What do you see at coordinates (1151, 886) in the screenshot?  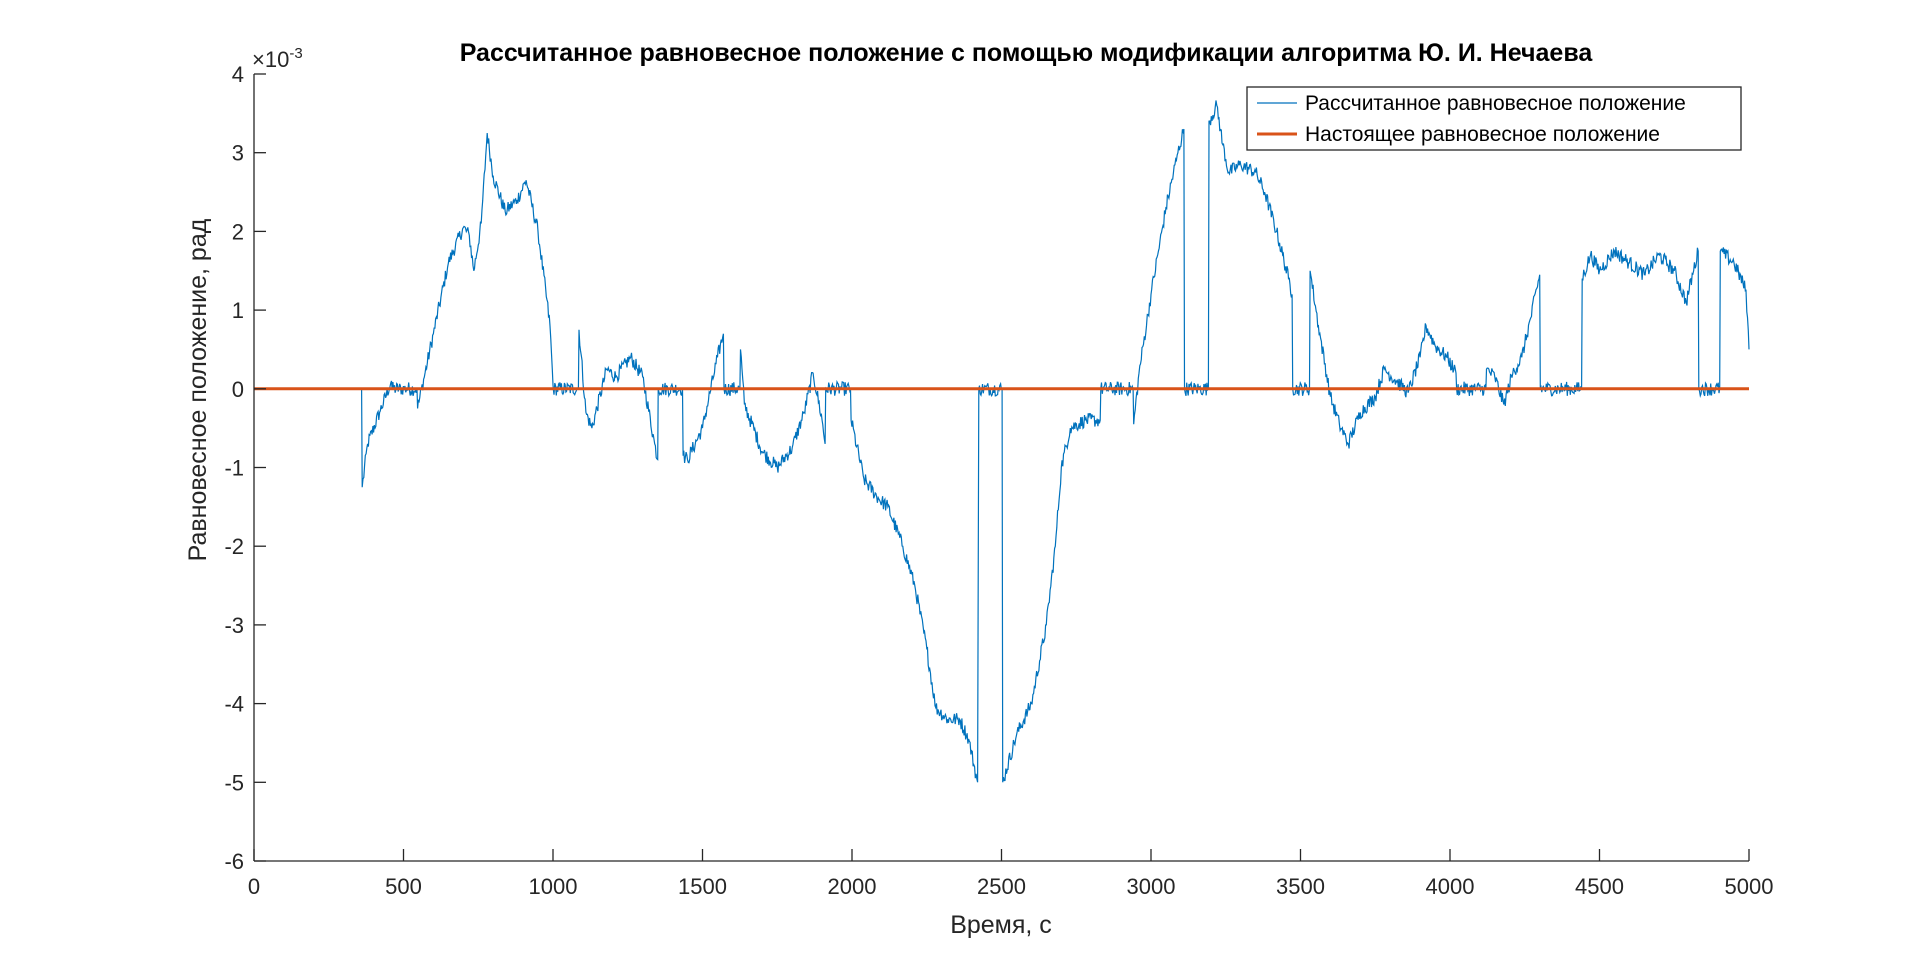 I see `x-tick-label: 3000` at bounding box center [1151, 886].